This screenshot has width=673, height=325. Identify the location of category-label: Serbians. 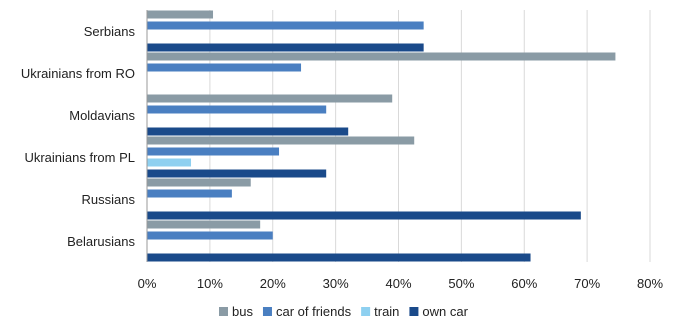
(110, 31).